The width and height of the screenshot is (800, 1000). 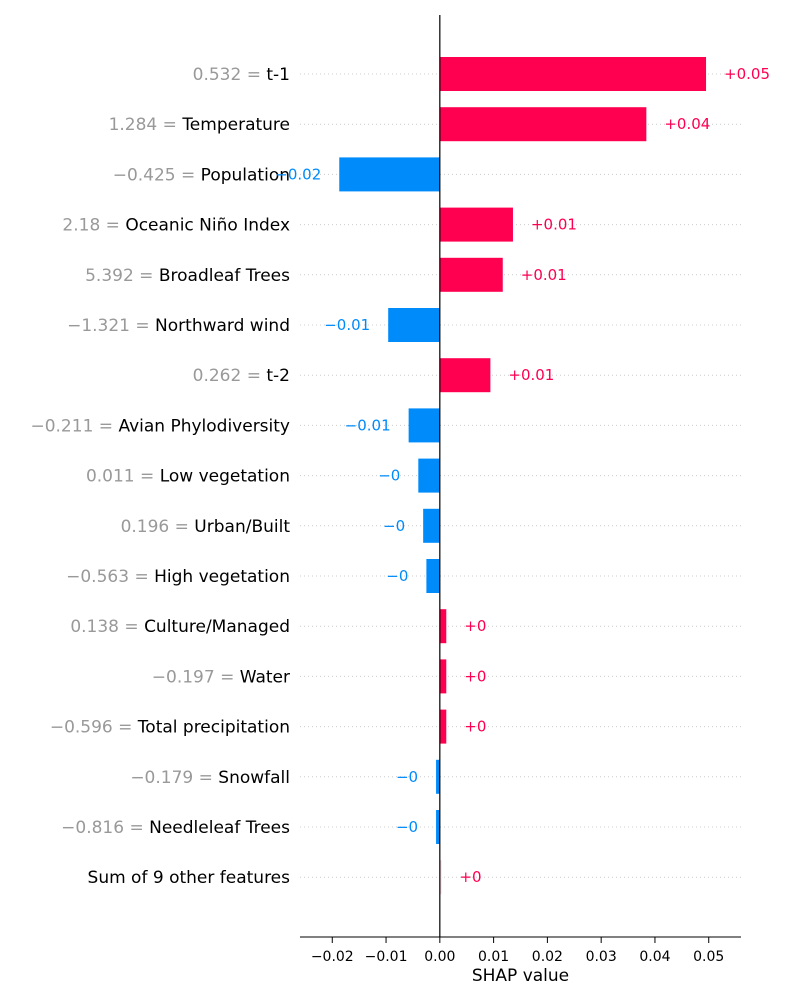 I want to click on bar-avian-phylodiversity, so click(x=424, y=425).